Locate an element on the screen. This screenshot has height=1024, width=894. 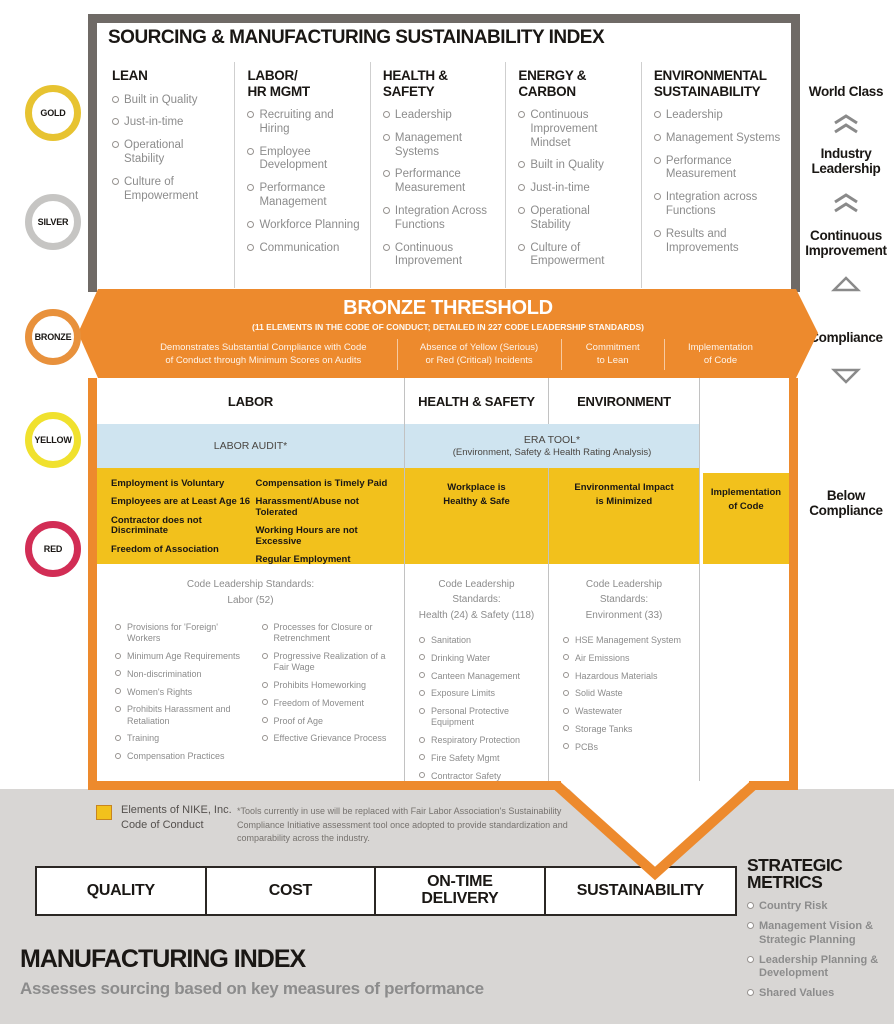
box-bottom-border-right is located at coordinates (773, 785).